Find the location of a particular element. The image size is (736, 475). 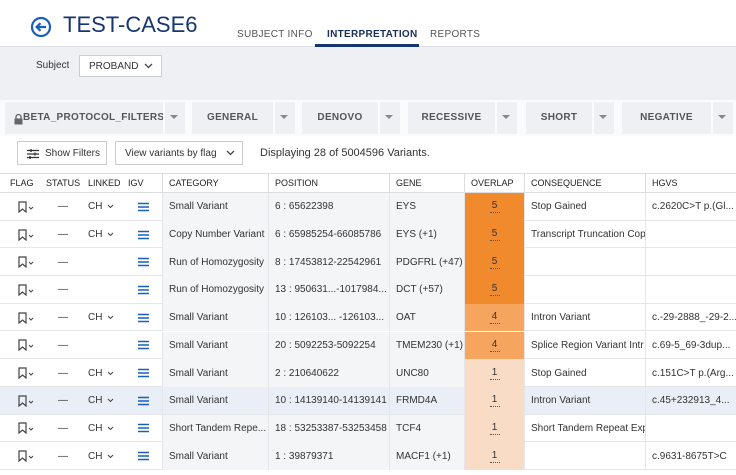

table-cell: Transcript Truncation Cop is located at coordinates (584, 234).